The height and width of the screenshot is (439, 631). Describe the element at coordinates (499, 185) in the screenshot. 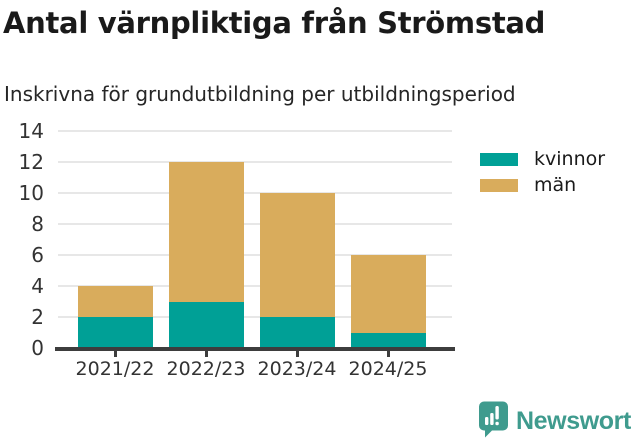

I see `legend-swatch-män` at that location.